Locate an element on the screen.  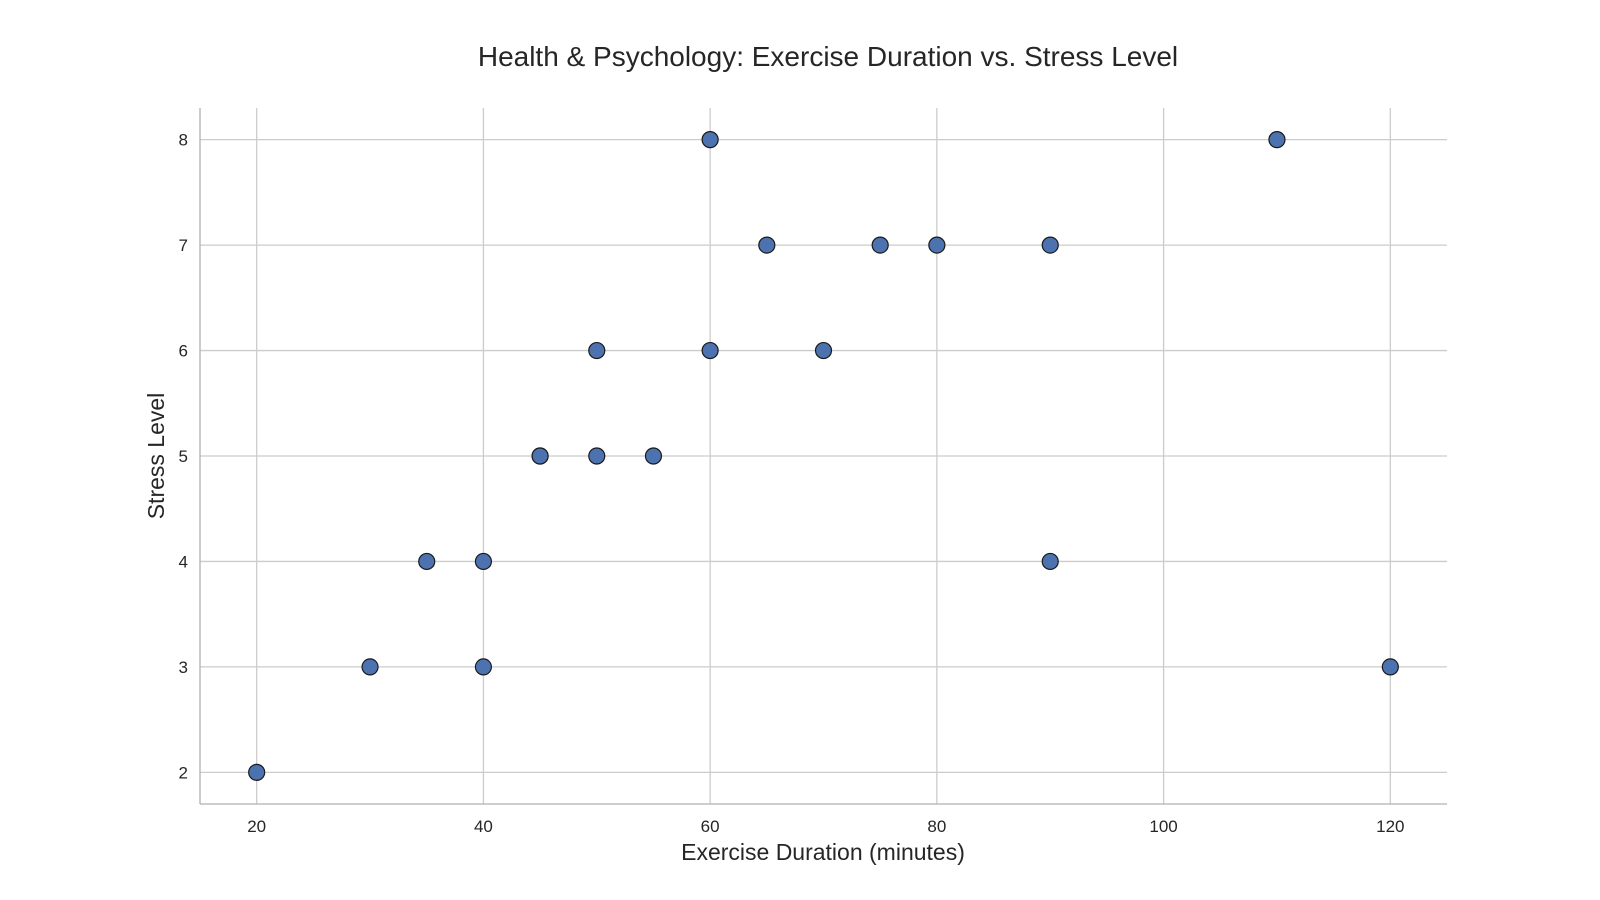
x-axis-label: Exercise Duration (minutes) is located at coordinates (823, 852).